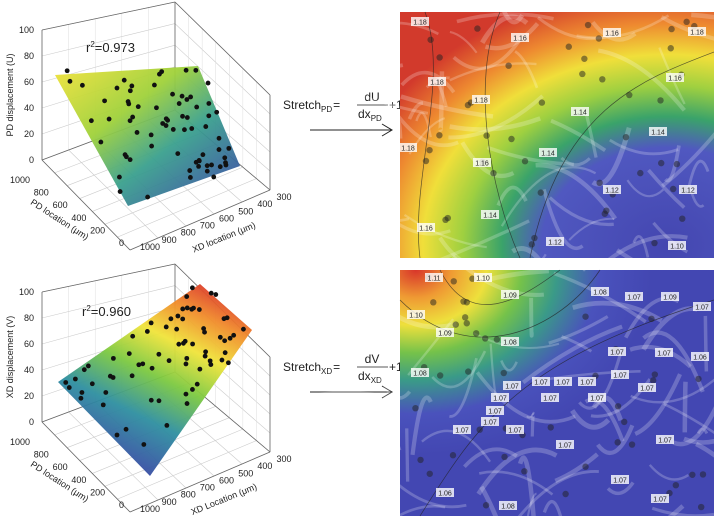 This screenshot has width=714, height=526. I want to click on y-tick-label: 800, so click(41, 455).